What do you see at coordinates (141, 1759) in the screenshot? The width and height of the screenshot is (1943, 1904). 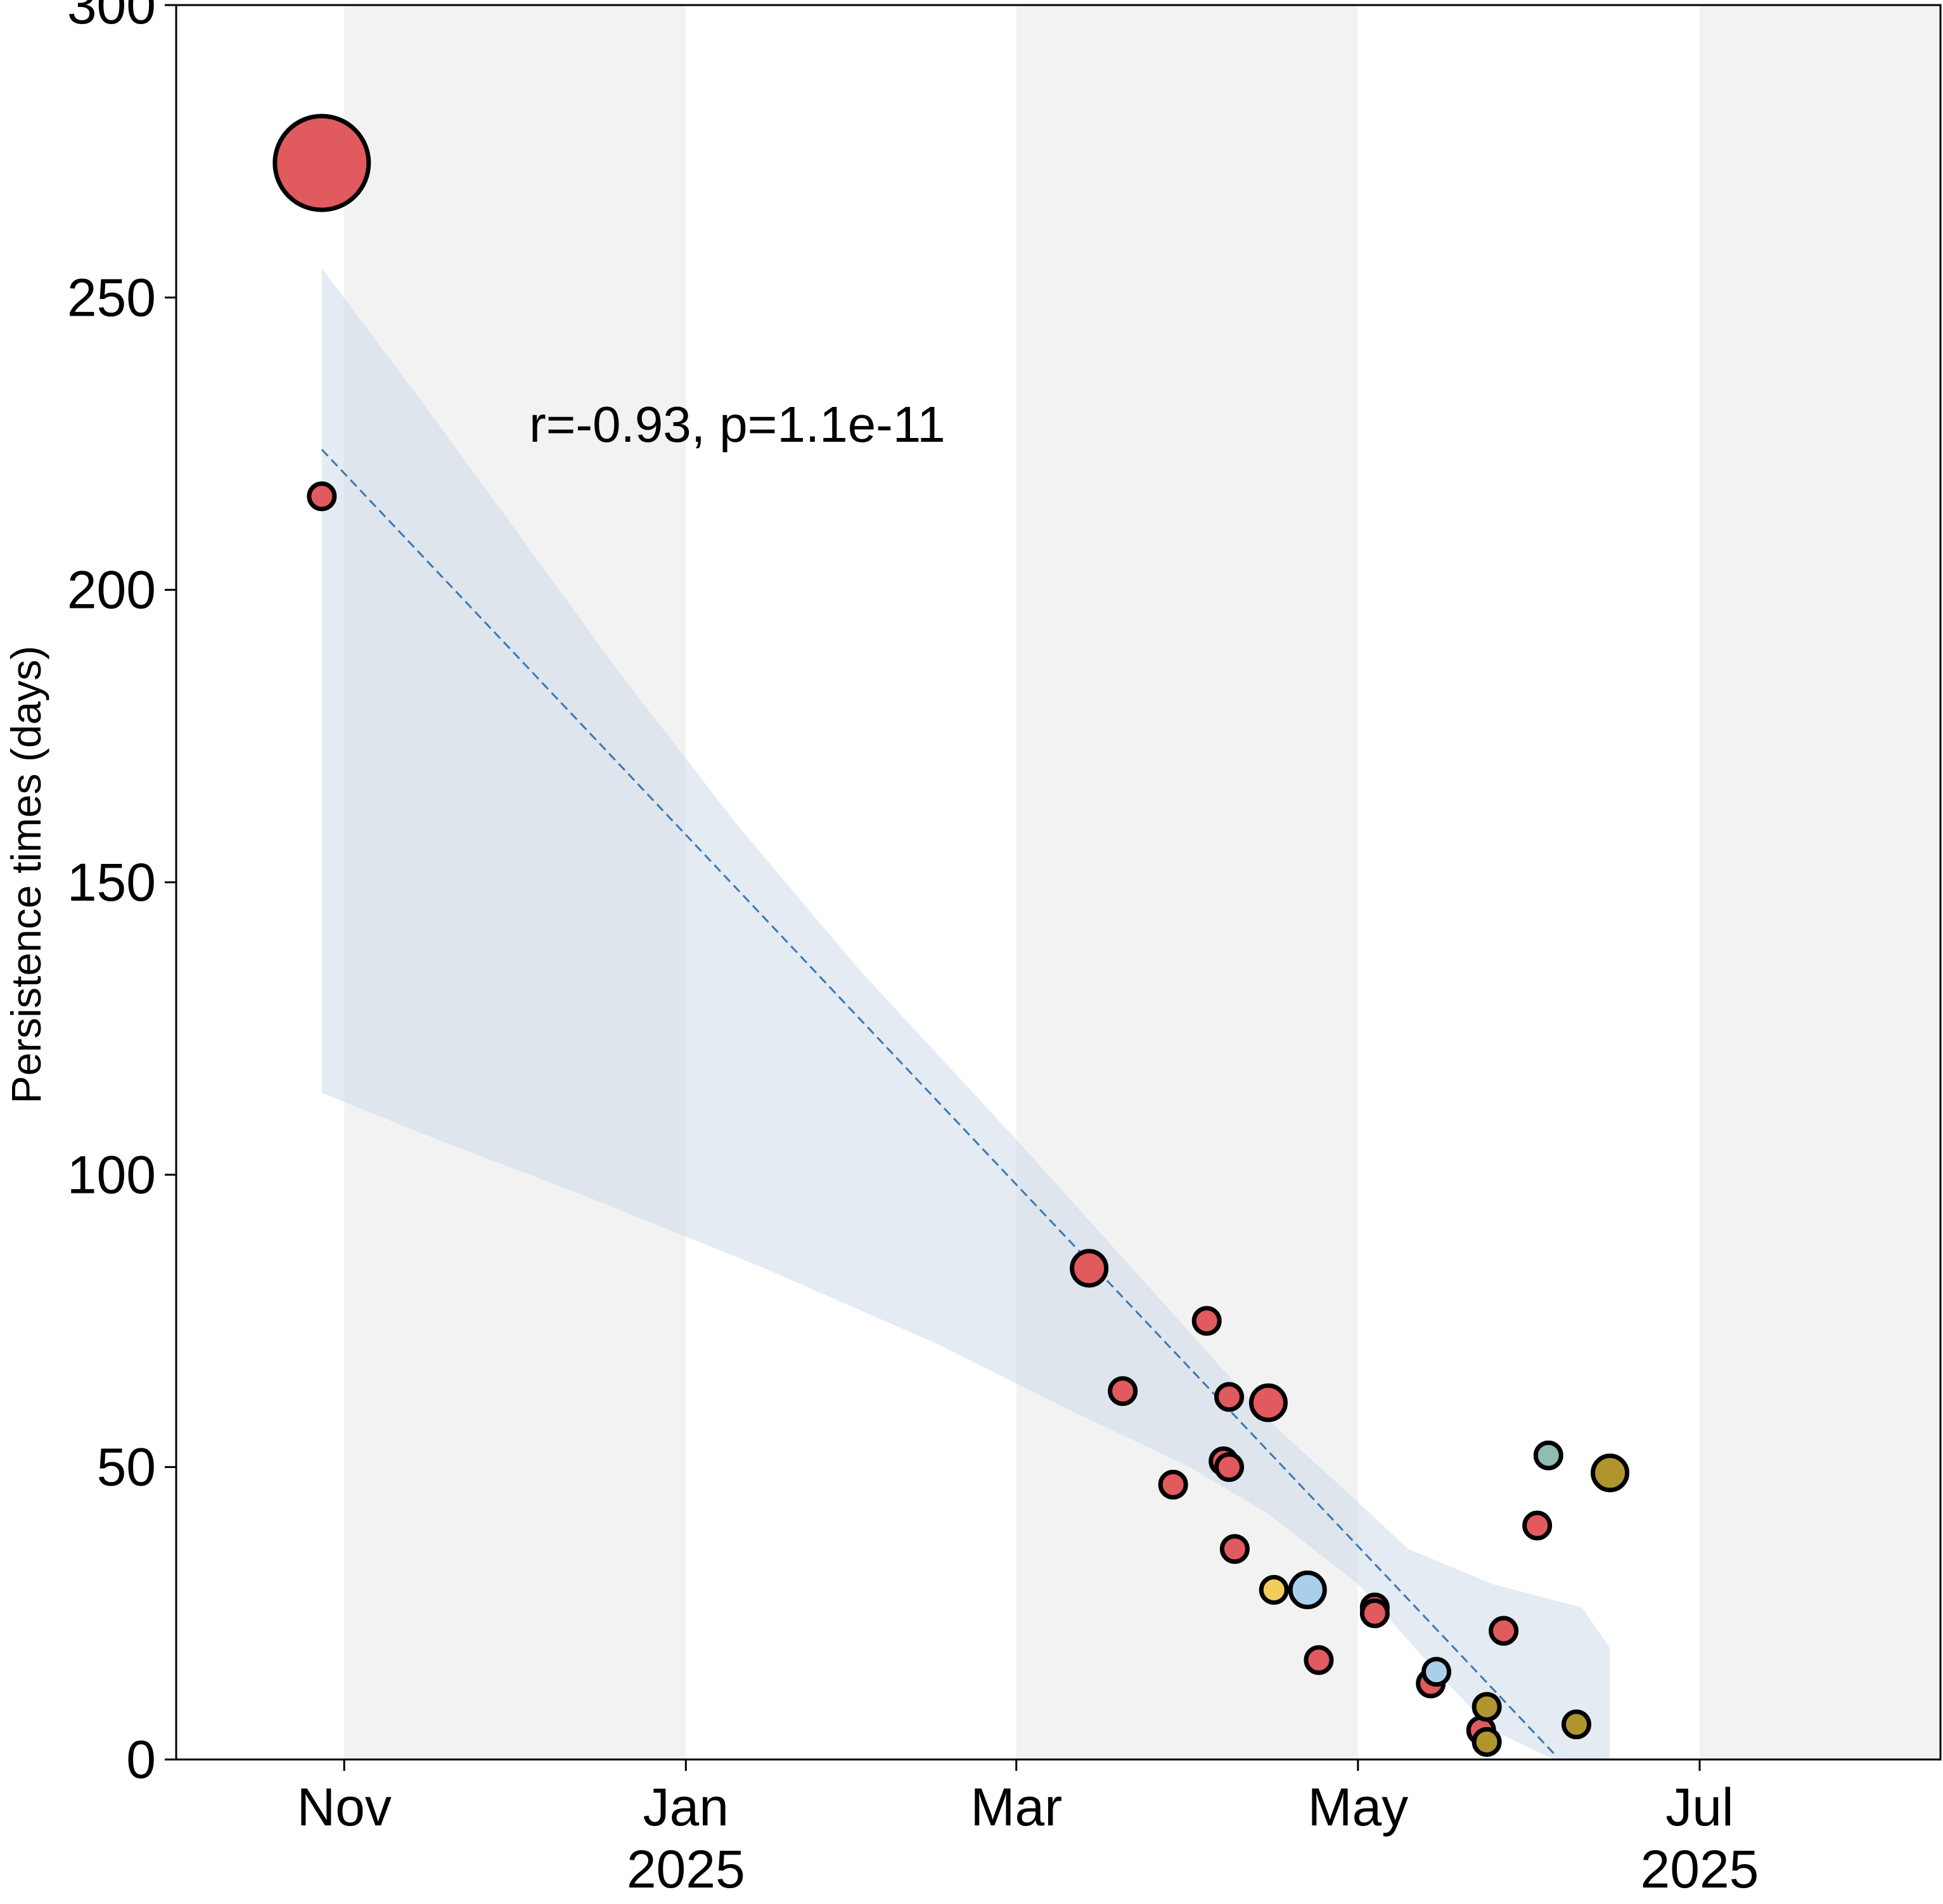 I see `y-tick-label: 0` at bounding box center [141, 1759].